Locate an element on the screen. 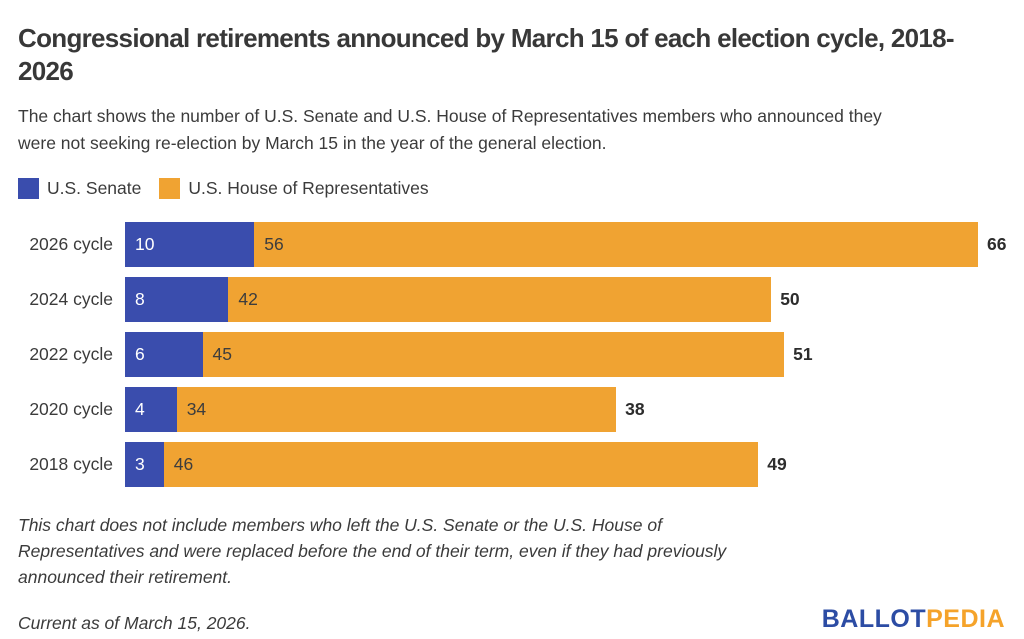 The image size is (1024, 639). senate-value-label: 6 is located at coordinates (140, 353).